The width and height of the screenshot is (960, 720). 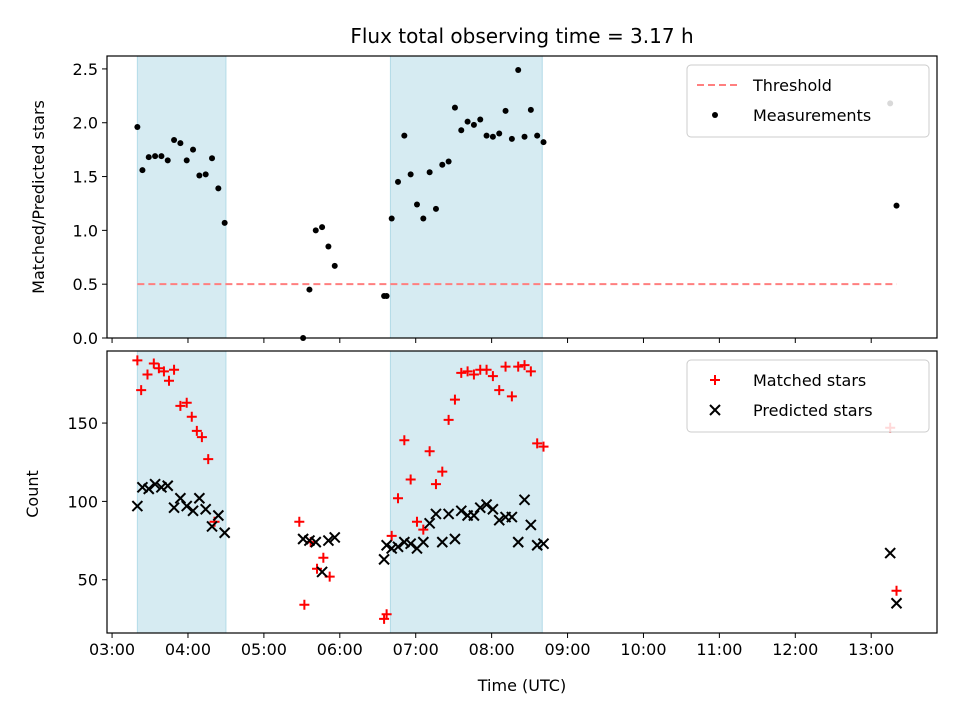 I want to click on x-tick-label: 05:00, so click(x=264, y=649).